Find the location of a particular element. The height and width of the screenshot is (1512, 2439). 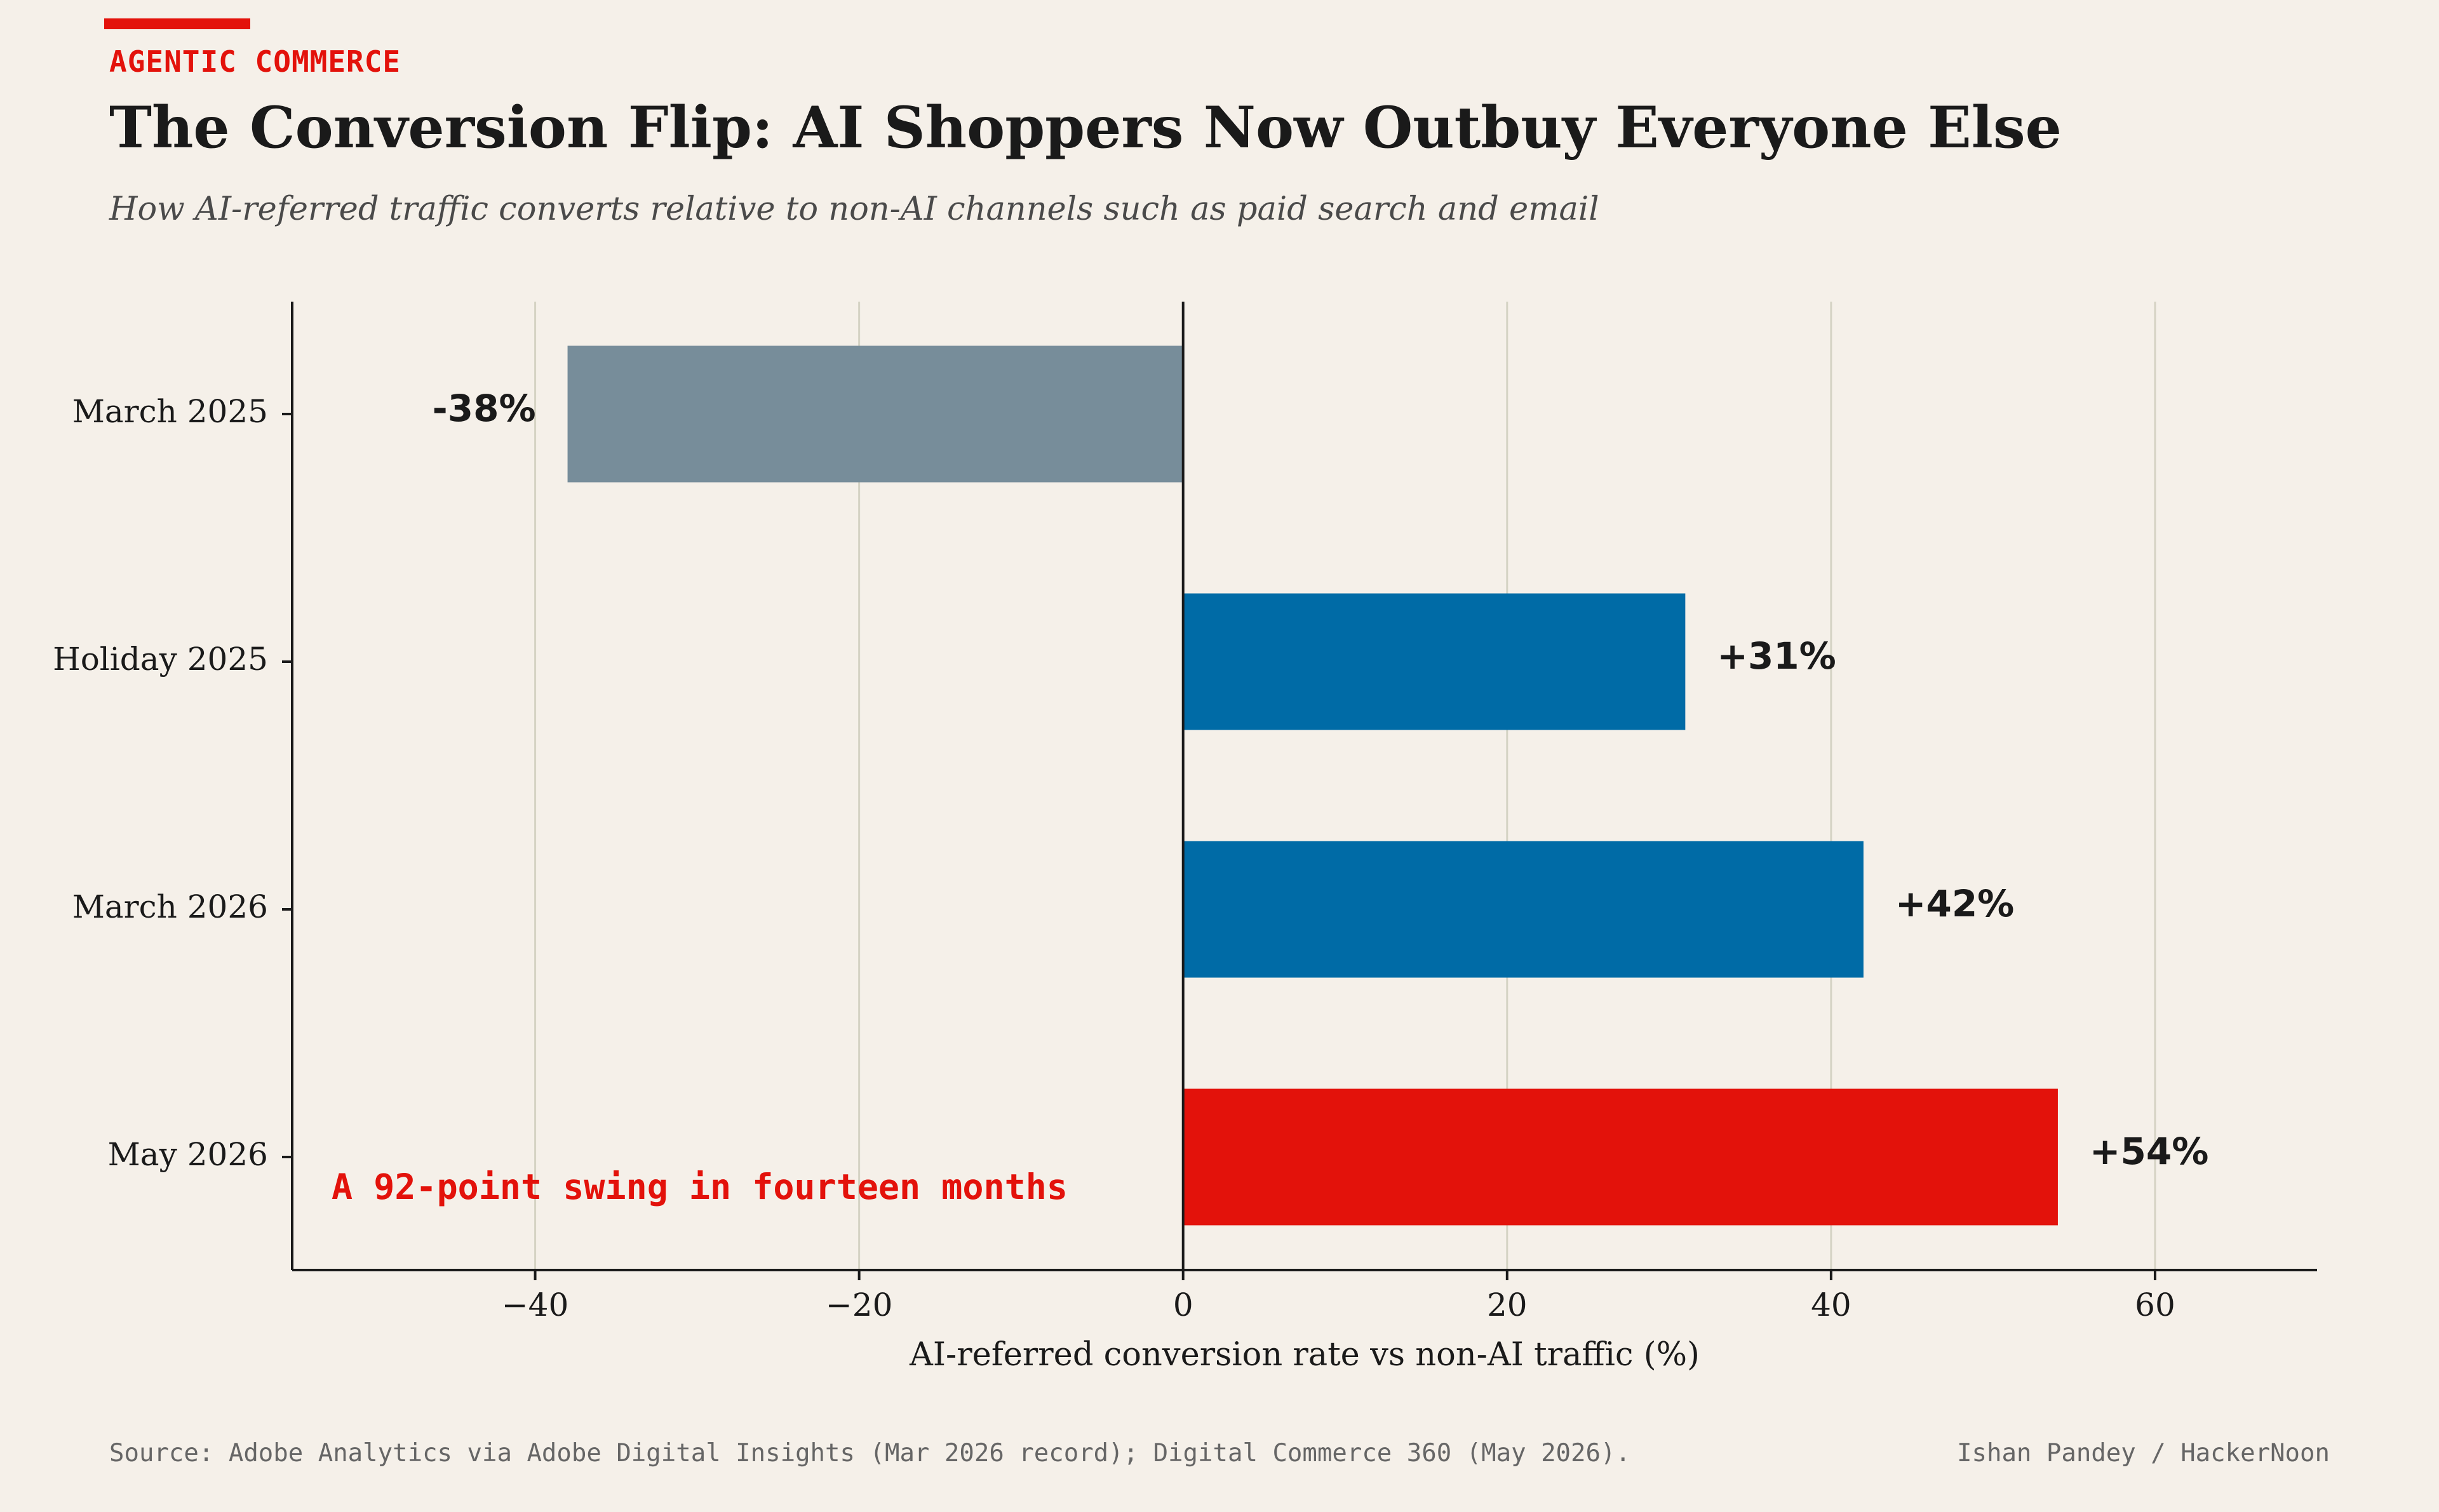

category-label: March 2025 is located at coordinates (170, 412).